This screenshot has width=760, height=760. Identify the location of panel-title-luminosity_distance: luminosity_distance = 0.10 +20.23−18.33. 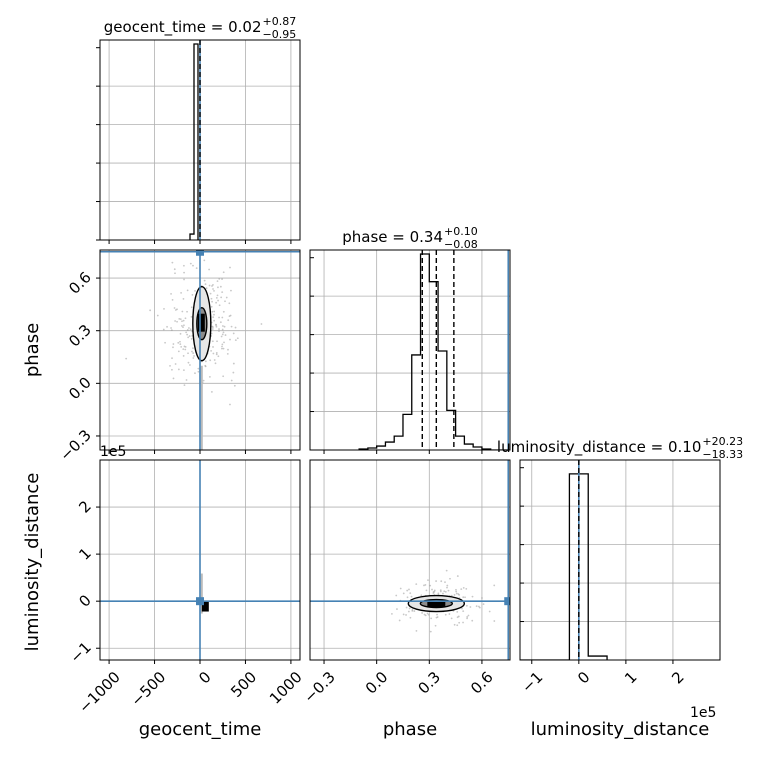
(620, 448).